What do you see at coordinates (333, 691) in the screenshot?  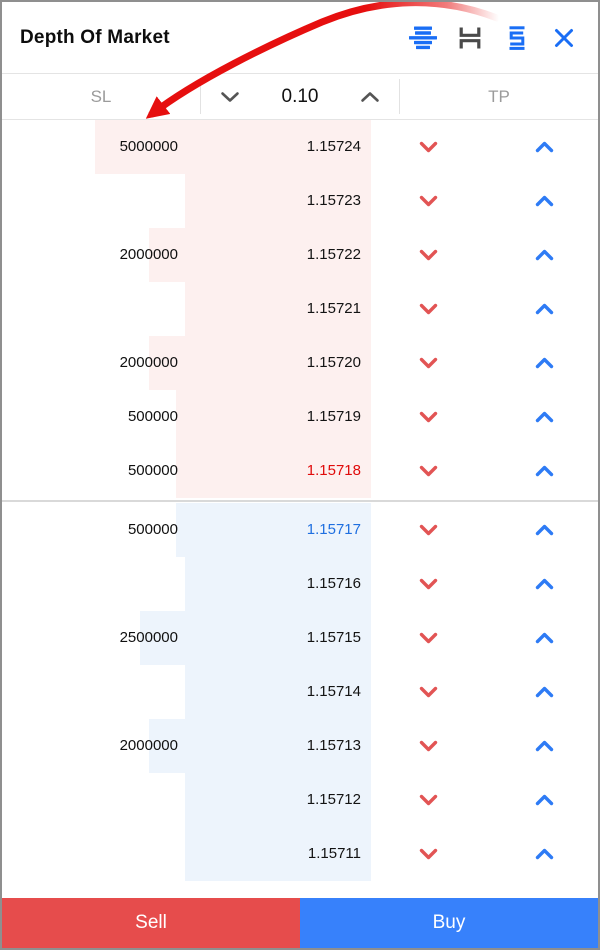 I see `price-cell: 1.15714` at bounding box center [333, 691].